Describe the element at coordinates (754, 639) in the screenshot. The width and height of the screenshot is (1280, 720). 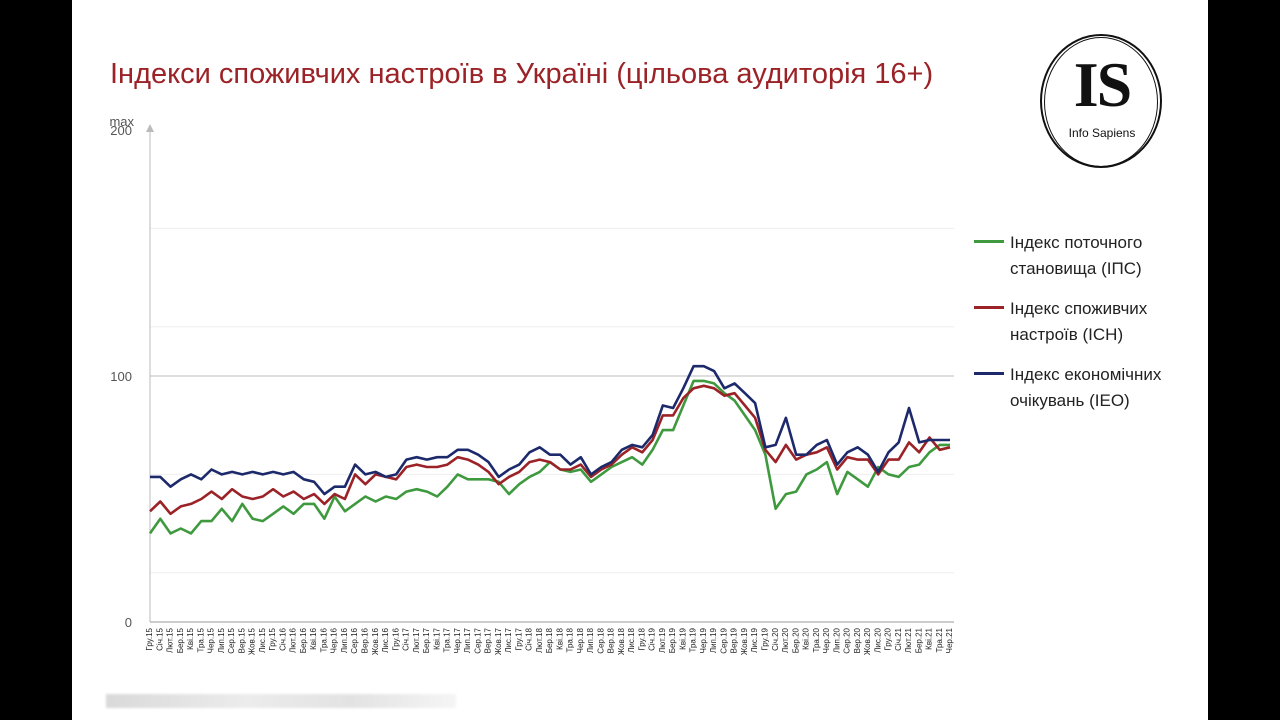
I see `x-tick-label: Лис.19` at that location.